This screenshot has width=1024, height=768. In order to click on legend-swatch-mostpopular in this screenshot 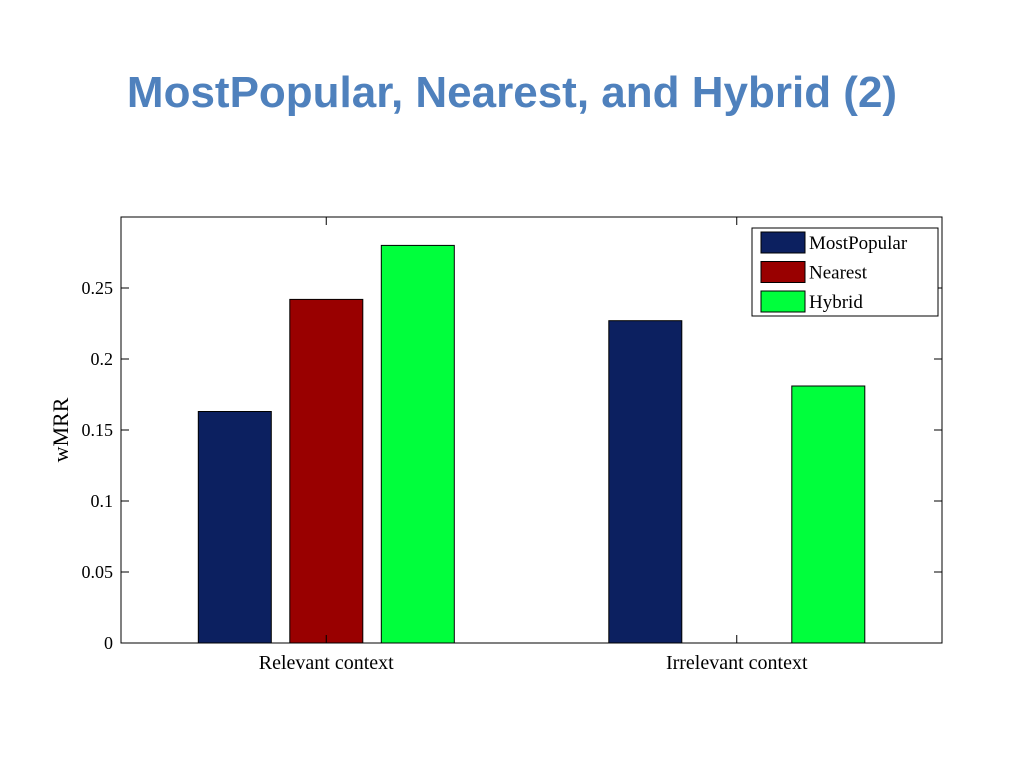, I will do `click(783, 242)`.